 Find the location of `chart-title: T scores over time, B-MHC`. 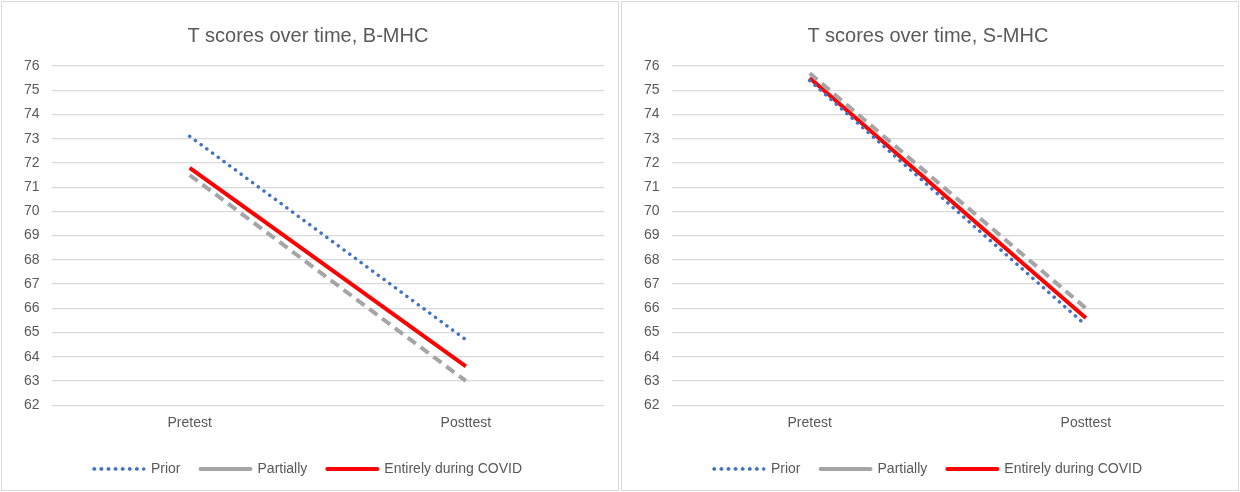

chart-title: T scores over time, B-MHC is located at coordinates (308, 34).